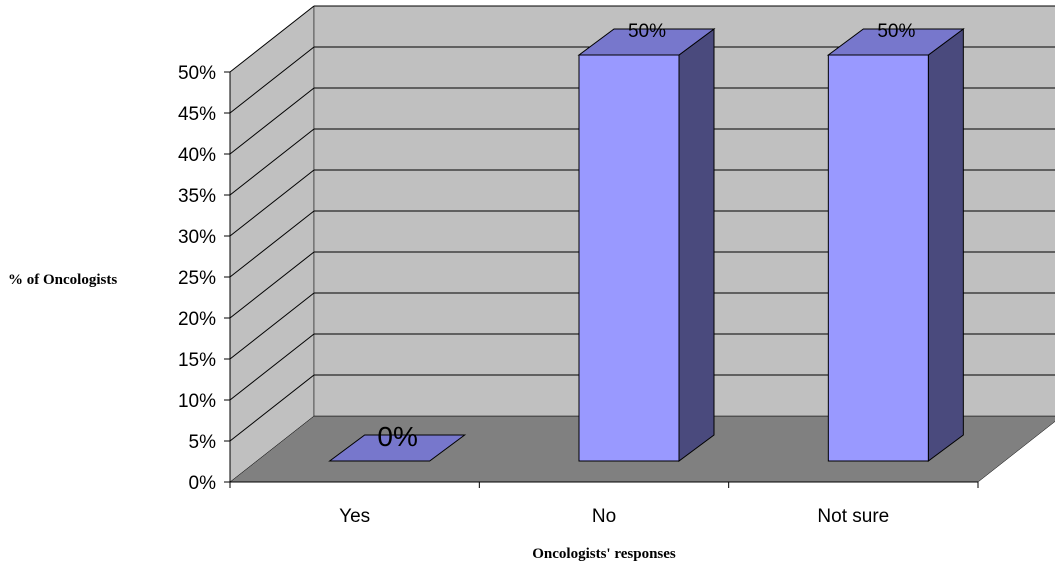 The image size is (1055, 567). I want to click on y-tick-label: 5%, so click(203, 442).